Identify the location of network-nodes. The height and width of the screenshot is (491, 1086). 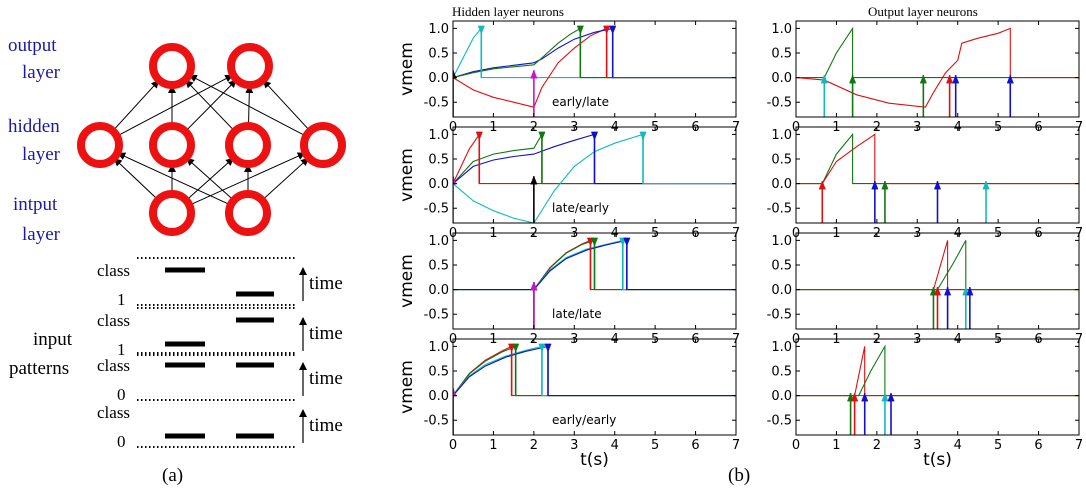
(211, 139).